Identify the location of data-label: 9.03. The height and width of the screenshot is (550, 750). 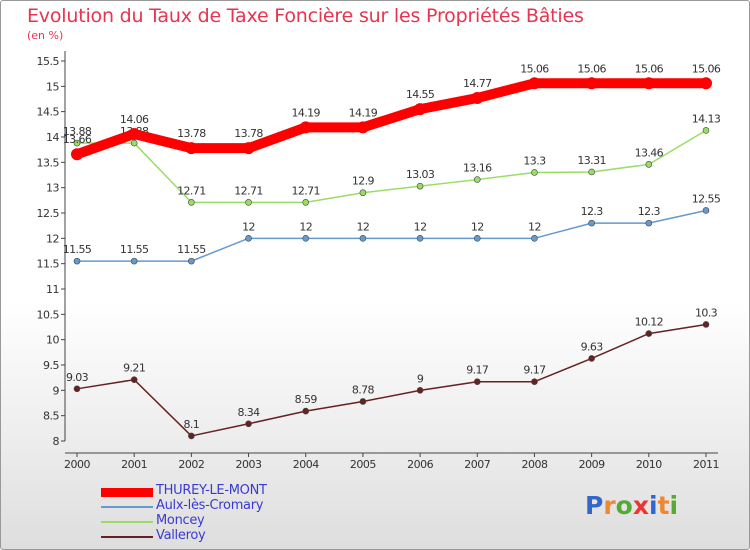
(77, 377).